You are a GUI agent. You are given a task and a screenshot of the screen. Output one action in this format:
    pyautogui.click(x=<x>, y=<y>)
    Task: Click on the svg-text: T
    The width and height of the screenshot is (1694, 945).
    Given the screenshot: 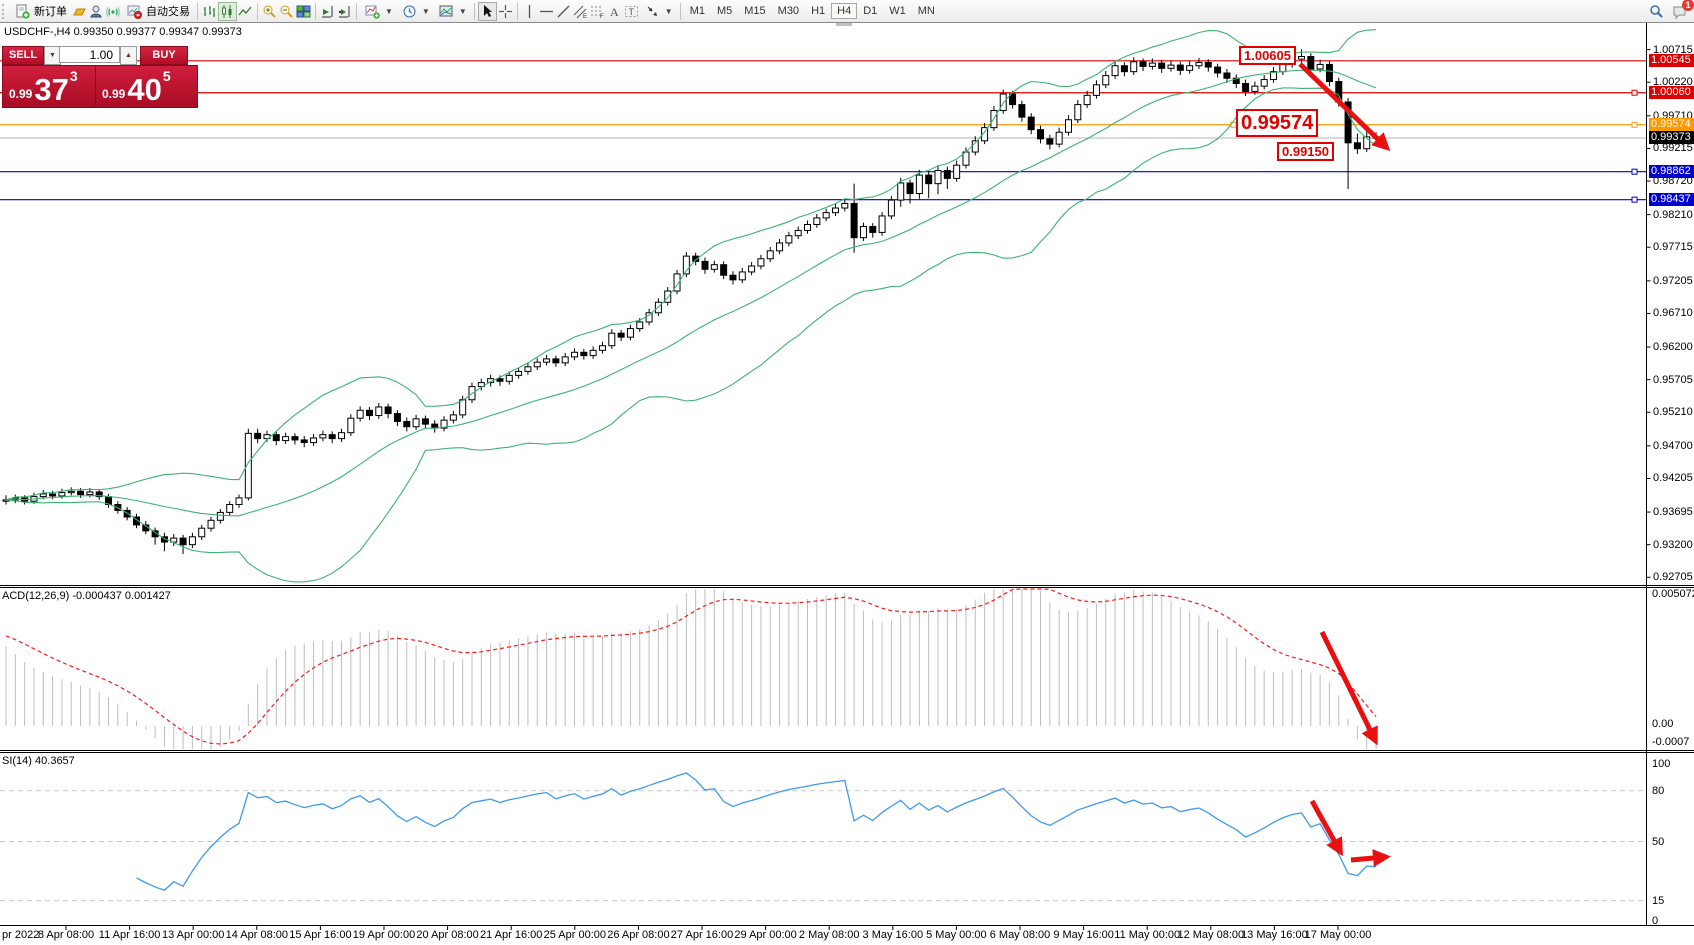 What is the action you would take?
    pyautogui.click(x=631, y=12)
    